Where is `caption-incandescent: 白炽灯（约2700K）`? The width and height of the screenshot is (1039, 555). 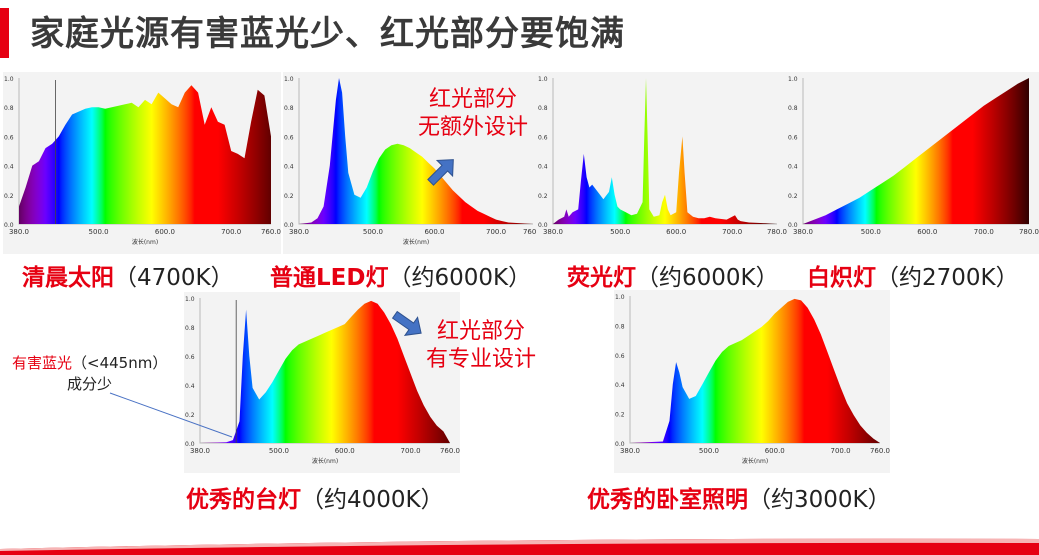
caption-incandescent: 白炽灯（约2700K） is located at coordinates (913, 278).